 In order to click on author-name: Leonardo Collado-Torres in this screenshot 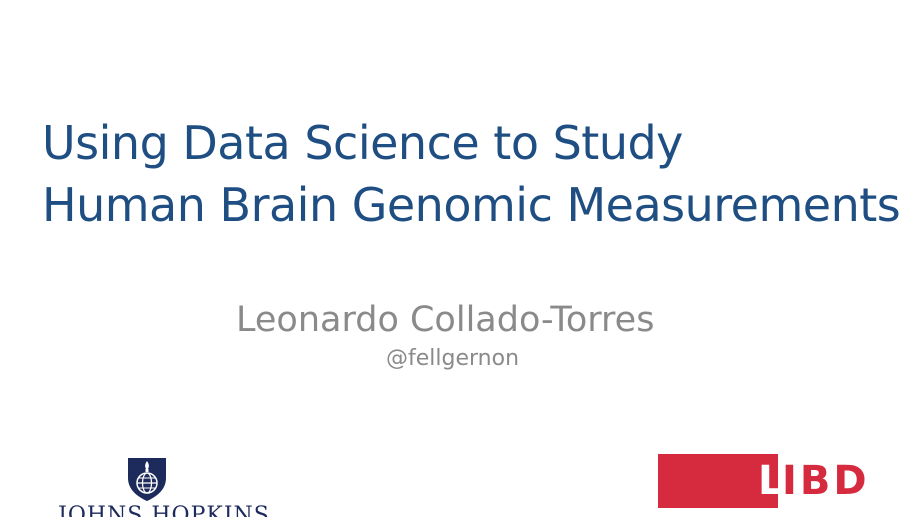, I will do `click(445, 320)`.